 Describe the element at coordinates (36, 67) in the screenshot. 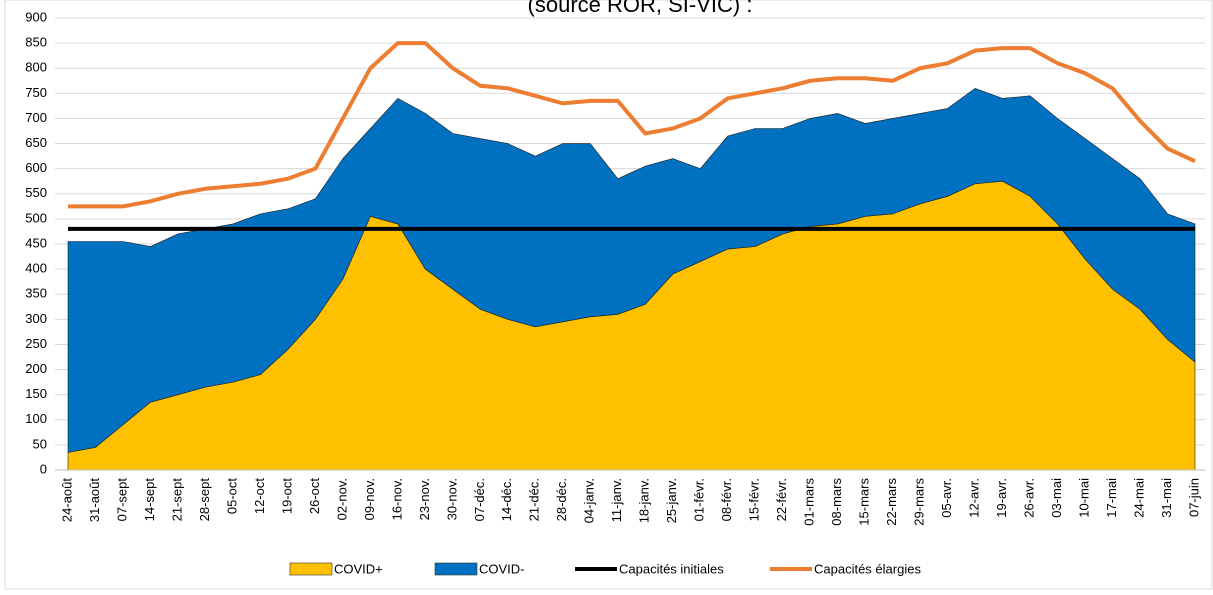

I see `y-tick-label: 800` at that location.